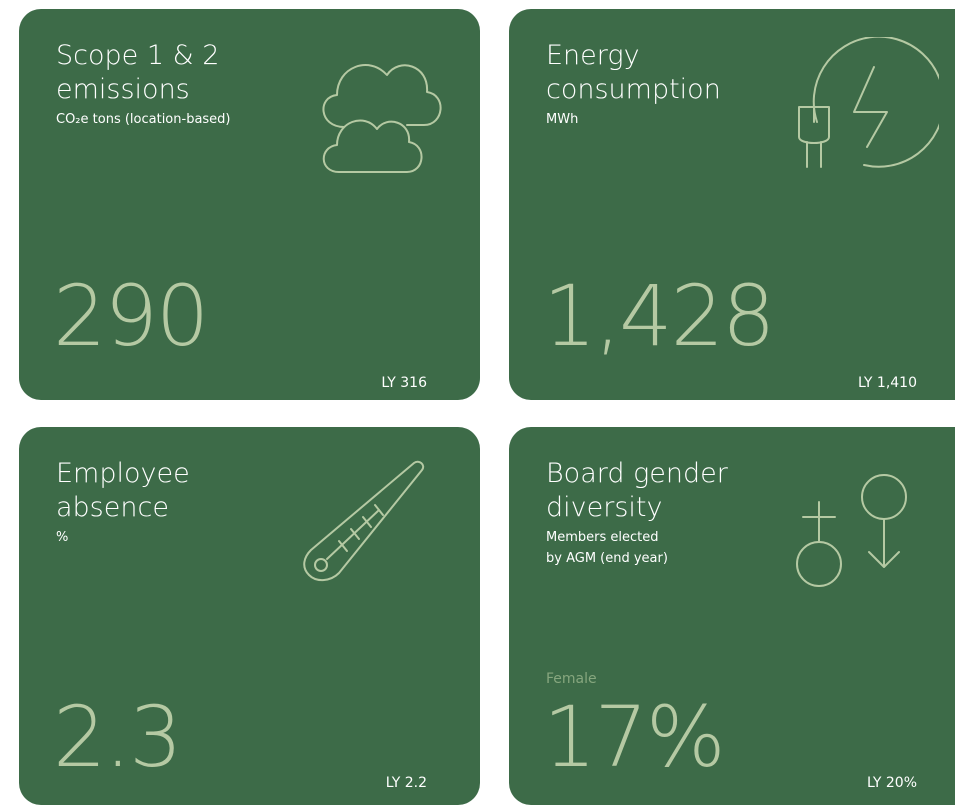 The height and width of the screenshot is (807, 955). What do you see at coordinates (637, 490) in the screenshot?
I see `card-title: Board gender diversity` at bounding box center [637, 490].